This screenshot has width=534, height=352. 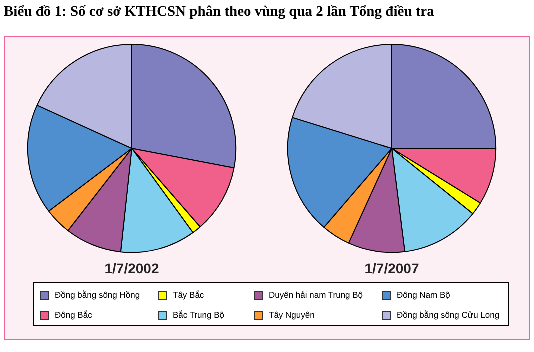 I want to click on legend-label: Đông Bắc, so click(x=73, y=315).